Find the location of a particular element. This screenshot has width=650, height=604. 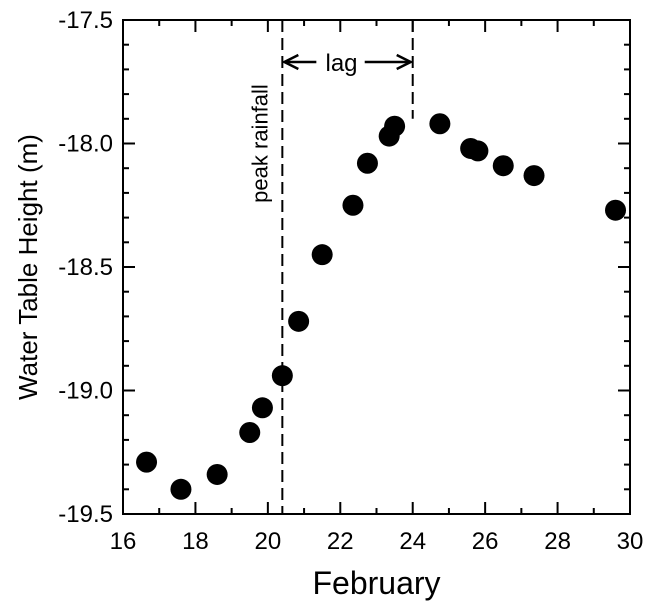

y-tick-label: -18.0 is located at coordinates (85, 144).